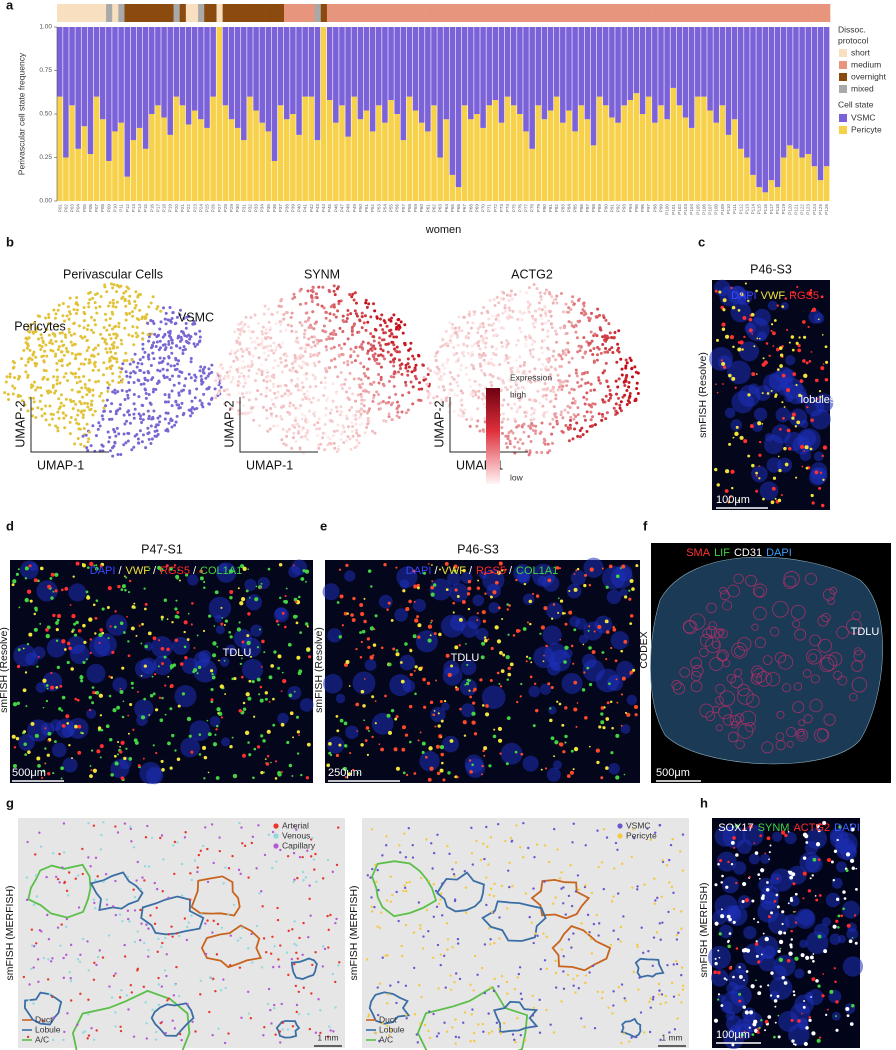 This screenshot has height=1050, width=896. Describe the element at coordinates (866, 129) in the screenshot. I see `legend-label: Pericyte` at that location.